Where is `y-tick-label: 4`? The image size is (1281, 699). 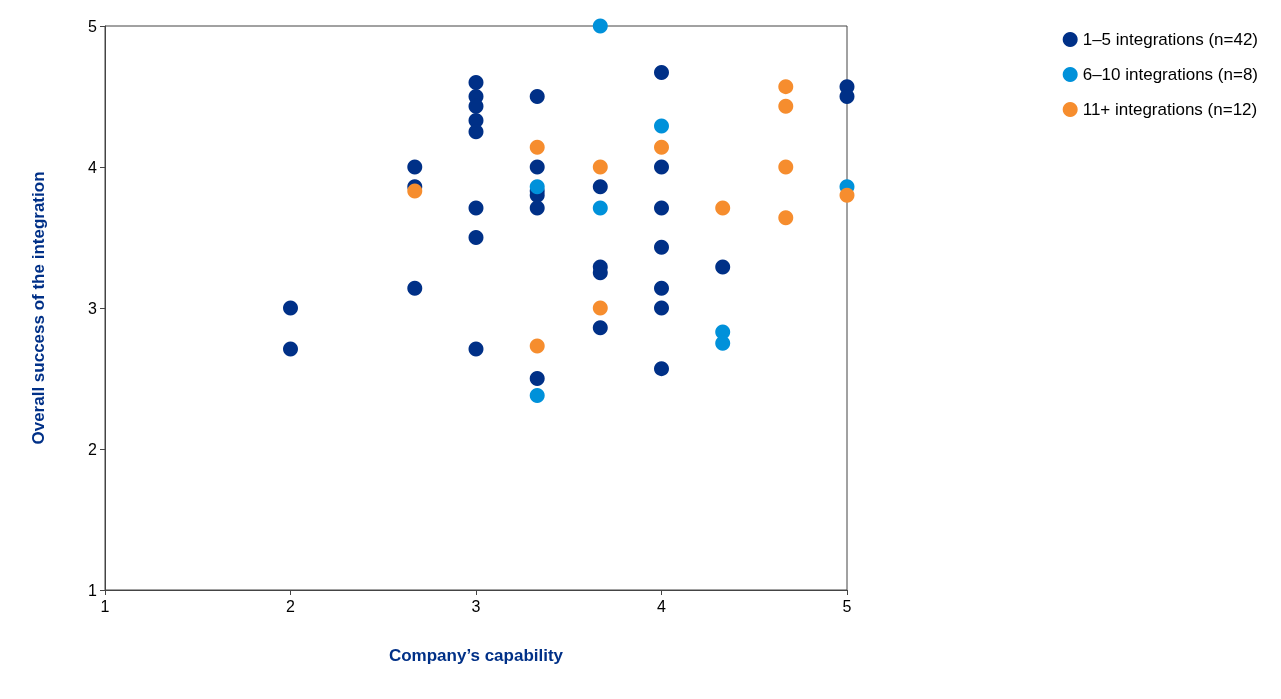
y-tick-label: 4 is located at coordinates (93, 167).